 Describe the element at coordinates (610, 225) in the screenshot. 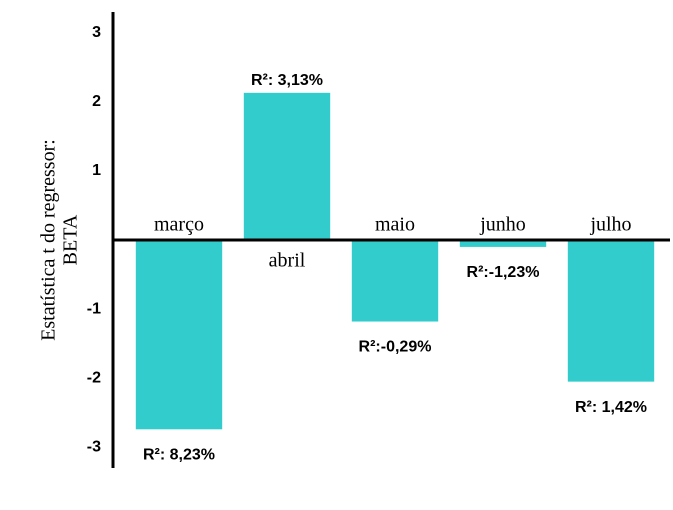

I see `category-label: julho` at that location.